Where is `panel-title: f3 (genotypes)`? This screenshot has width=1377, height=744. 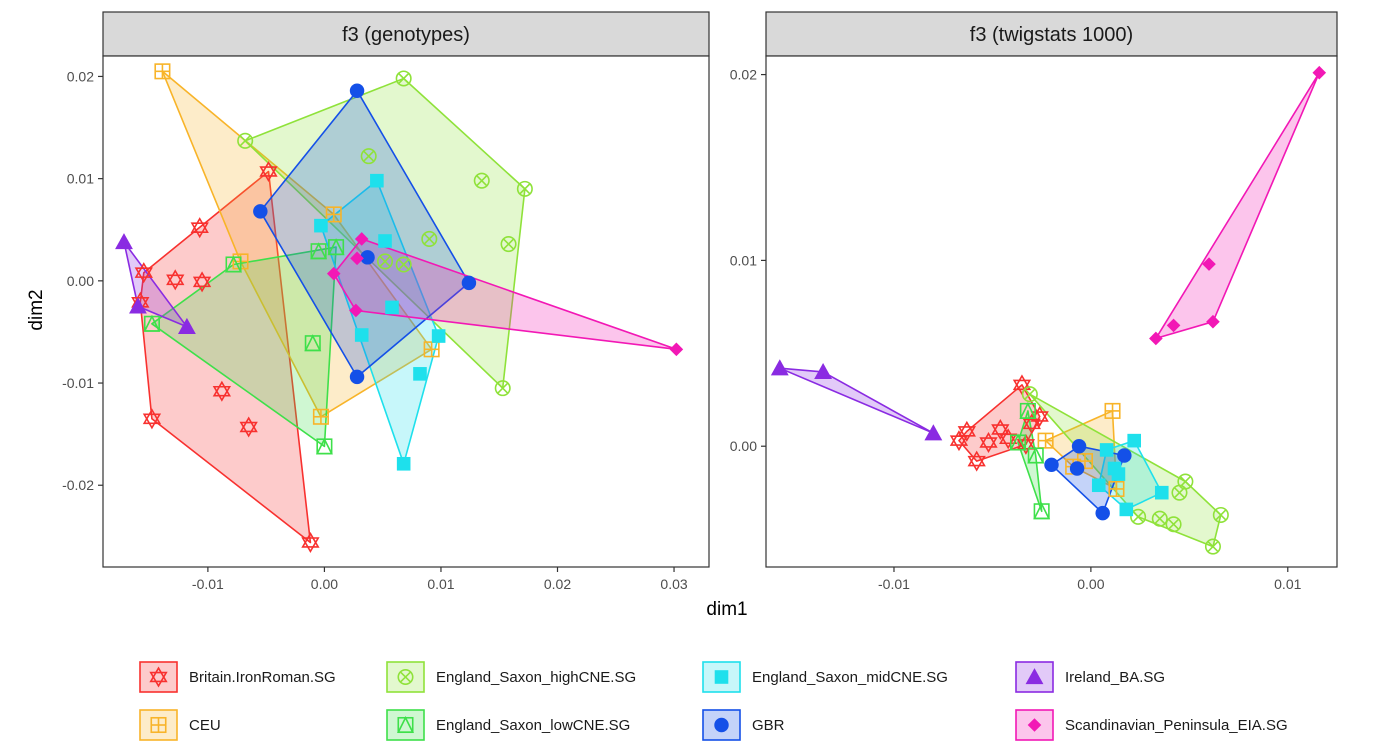 panel-title: f3 (genotypes) is located at coordinates (406, 35).